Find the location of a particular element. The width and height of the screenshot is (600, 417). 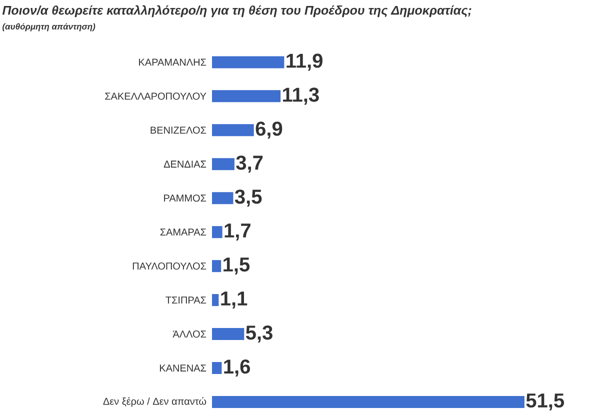

data-label: 1,5 is located at coordinates (237, 266).